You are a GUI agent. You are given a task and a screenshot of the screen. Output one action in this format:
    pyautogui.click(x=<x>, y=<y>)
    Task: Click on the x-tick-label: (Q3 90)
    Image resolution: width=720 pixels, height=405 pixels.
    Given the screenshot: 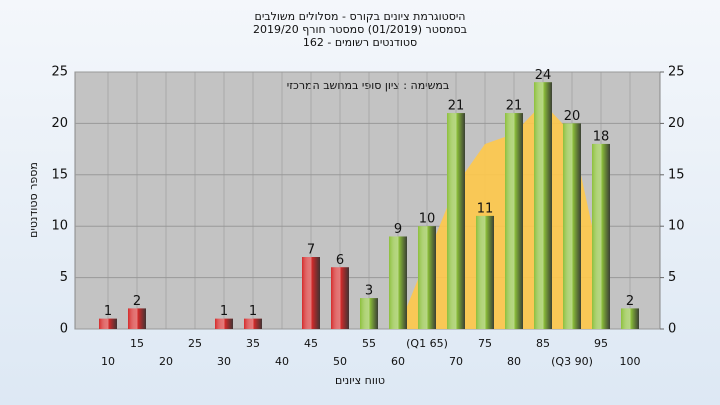 What is the action you would take?
    pyautogui.click(x=572, y=361)
    